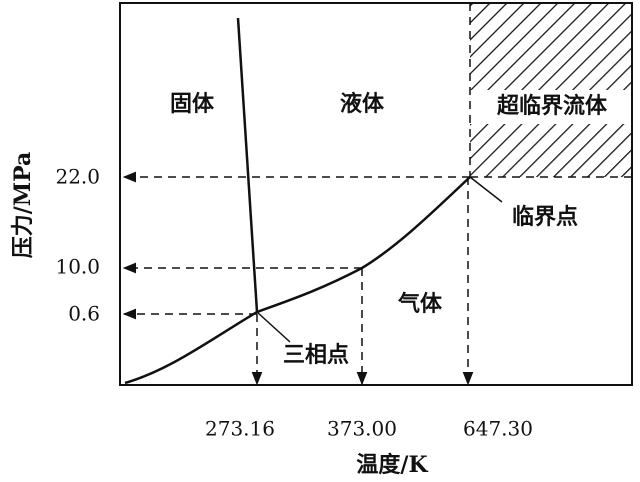  What do you see at coordinates (498, 429) in the screenshot?
I see `x-tick-label: 647.30` at bounding box center [498, 429].